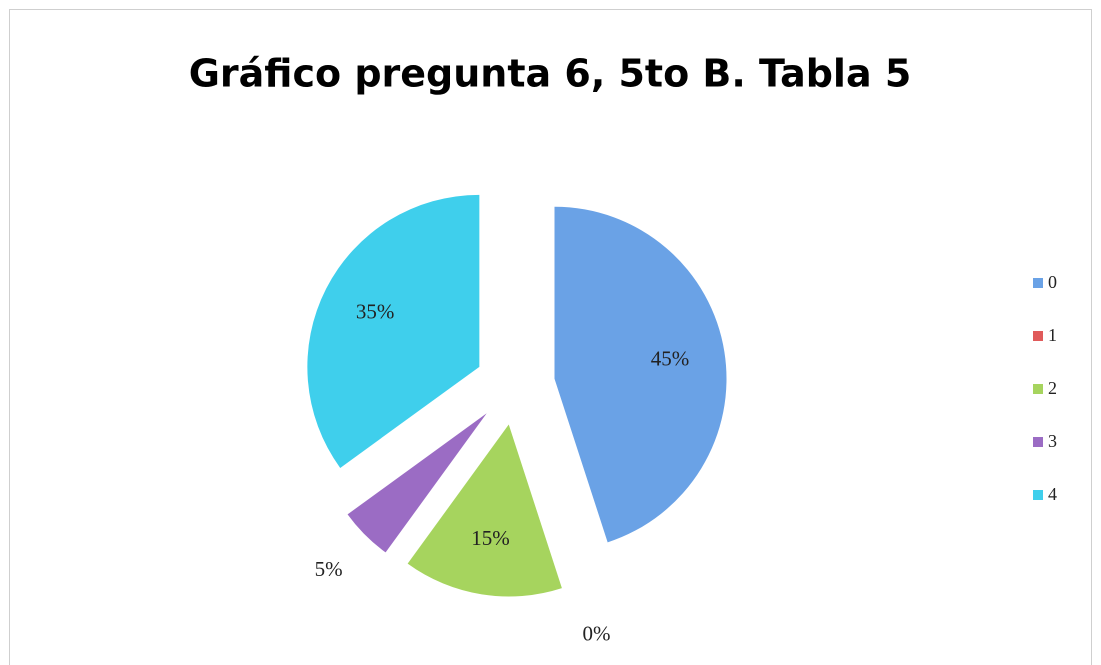 The image size is (1101, 665). Describe the element at coordinates (375, 312) in the screenshot. I see `data-label: 35%` at that location.